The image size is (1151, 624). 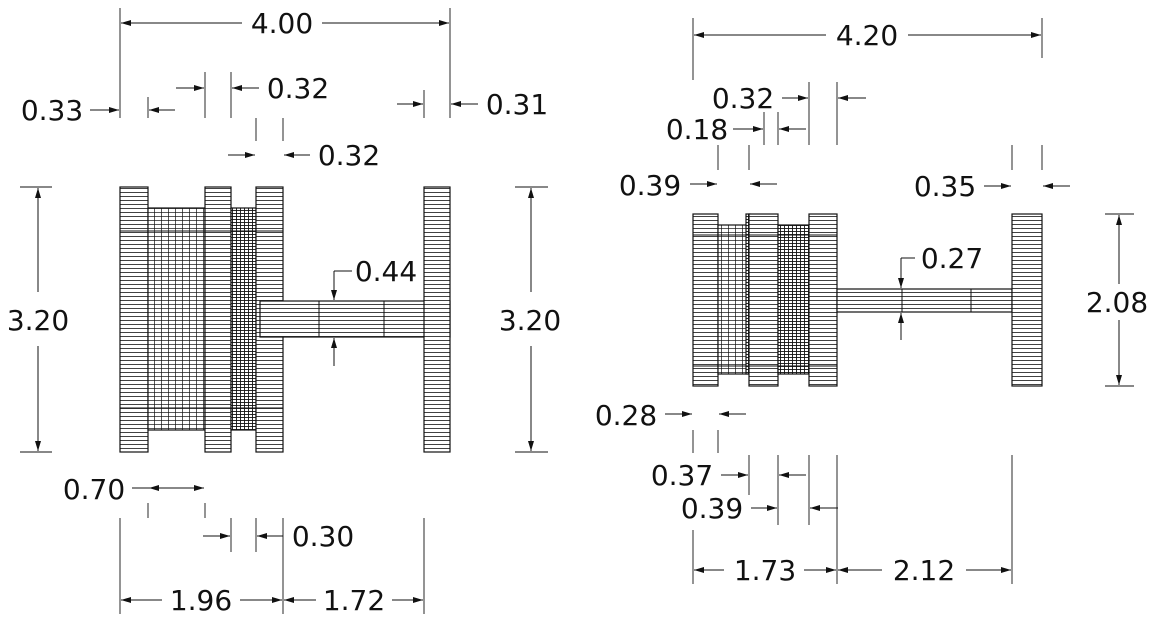 What do you see at coordinates (94, 489) in the screenshot?
I see `left-dim-bottom-a: 0.70` at bounding box center [94, 489].